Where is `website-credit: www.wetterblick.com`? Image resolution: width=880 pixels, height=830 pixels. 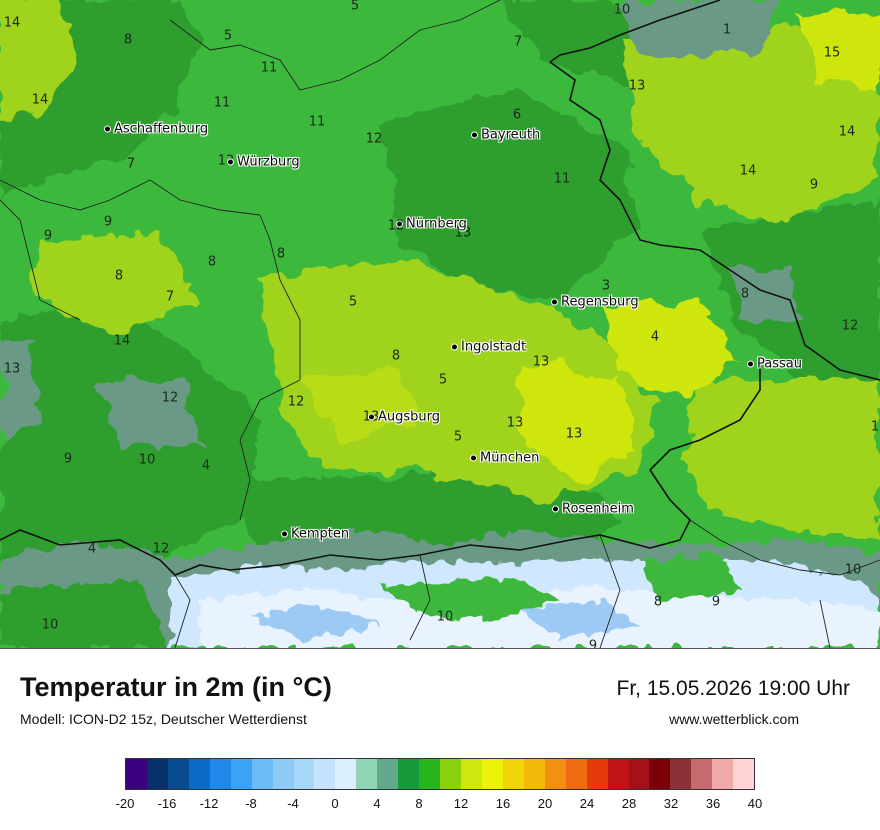 website-credit: www.wetterblick.com is located at coordinates (734, 719).